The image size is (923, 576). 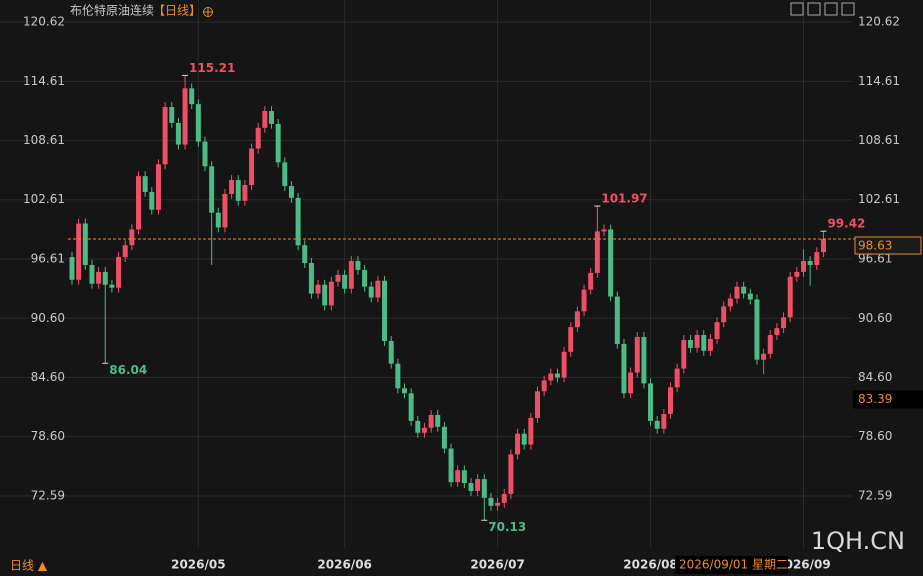 What do you see at coordinates (48, 258) in the screenshot?
I see `y-tick-label: 96.61` at bounding box center [48, 258].